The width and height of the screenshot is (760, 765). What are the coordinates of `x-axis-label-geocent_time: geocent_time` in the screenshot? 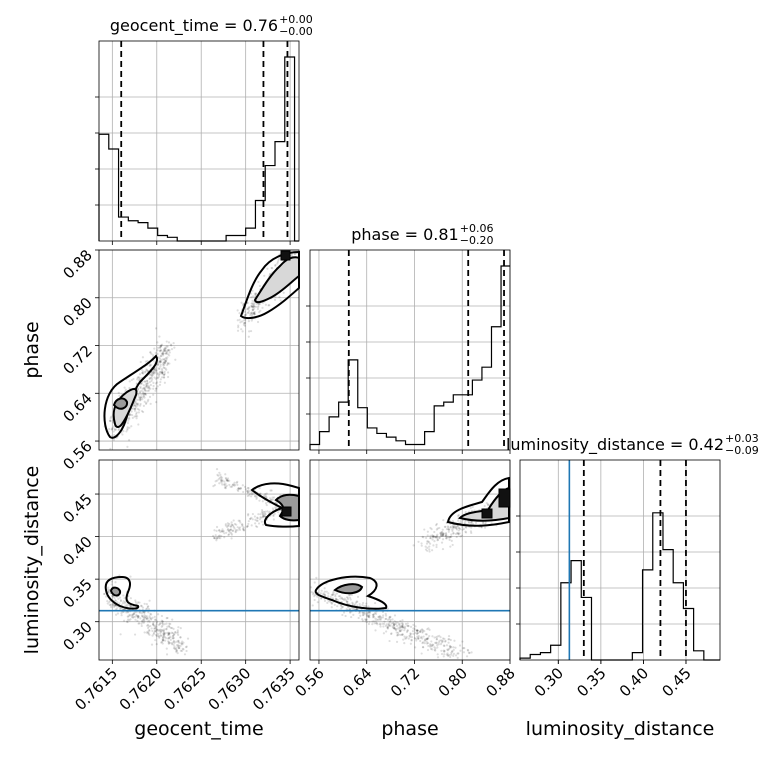 It's located at (198, 729).